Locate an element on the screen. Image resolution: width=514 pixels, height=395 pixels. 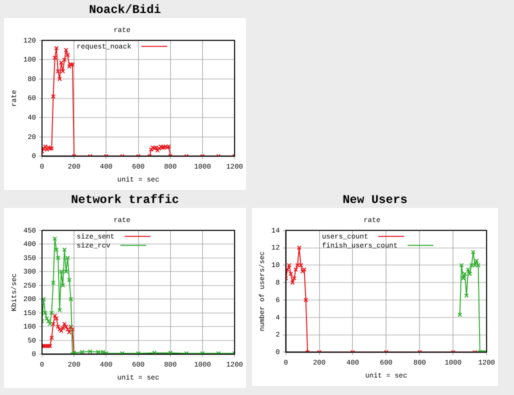
chart-title: Noack/Bidi is located at coordinates (125, 10).